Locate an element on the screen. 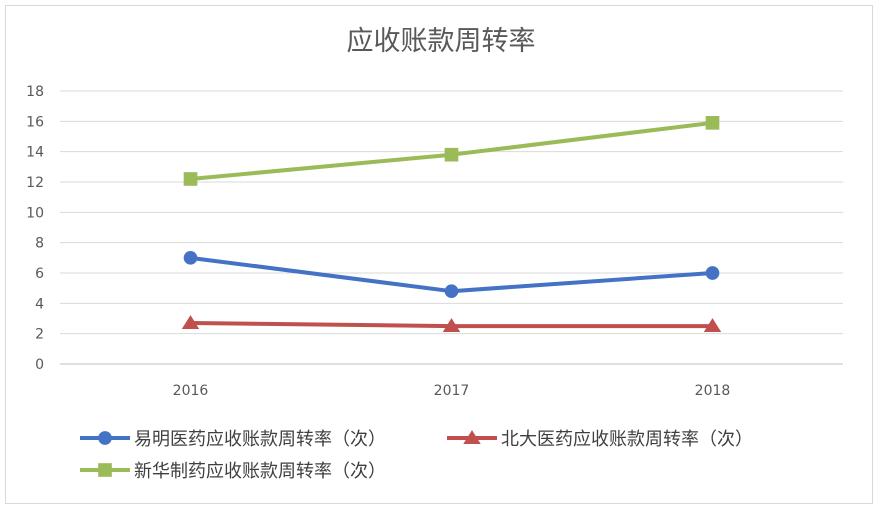 This screenshot has height=512, width=882. legend-label: 北大医药应收账款周转率（次） is located at coordinates (627, 439).